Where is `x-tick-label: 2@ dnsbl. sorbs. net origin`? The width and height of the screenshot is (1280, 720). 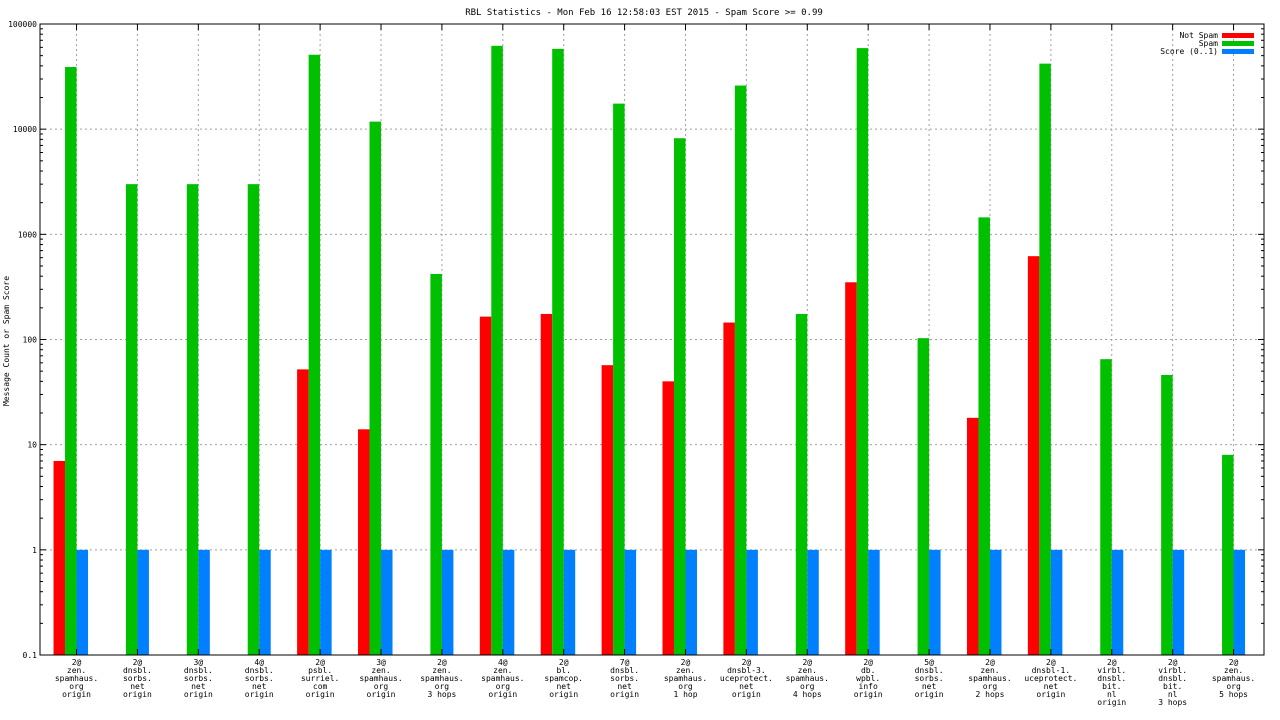 x-tick-label: 2@ dnsbl. sorbs. net origin is located at coordinates (137, 678).